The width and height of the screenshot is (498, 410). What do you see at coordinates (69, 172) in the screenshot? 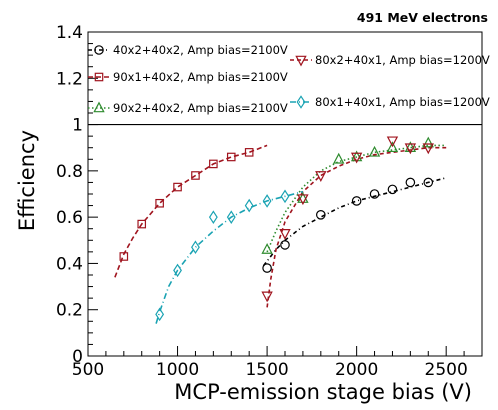
I see `y-tick-label: 0.8` at bounding box center [69, 172].